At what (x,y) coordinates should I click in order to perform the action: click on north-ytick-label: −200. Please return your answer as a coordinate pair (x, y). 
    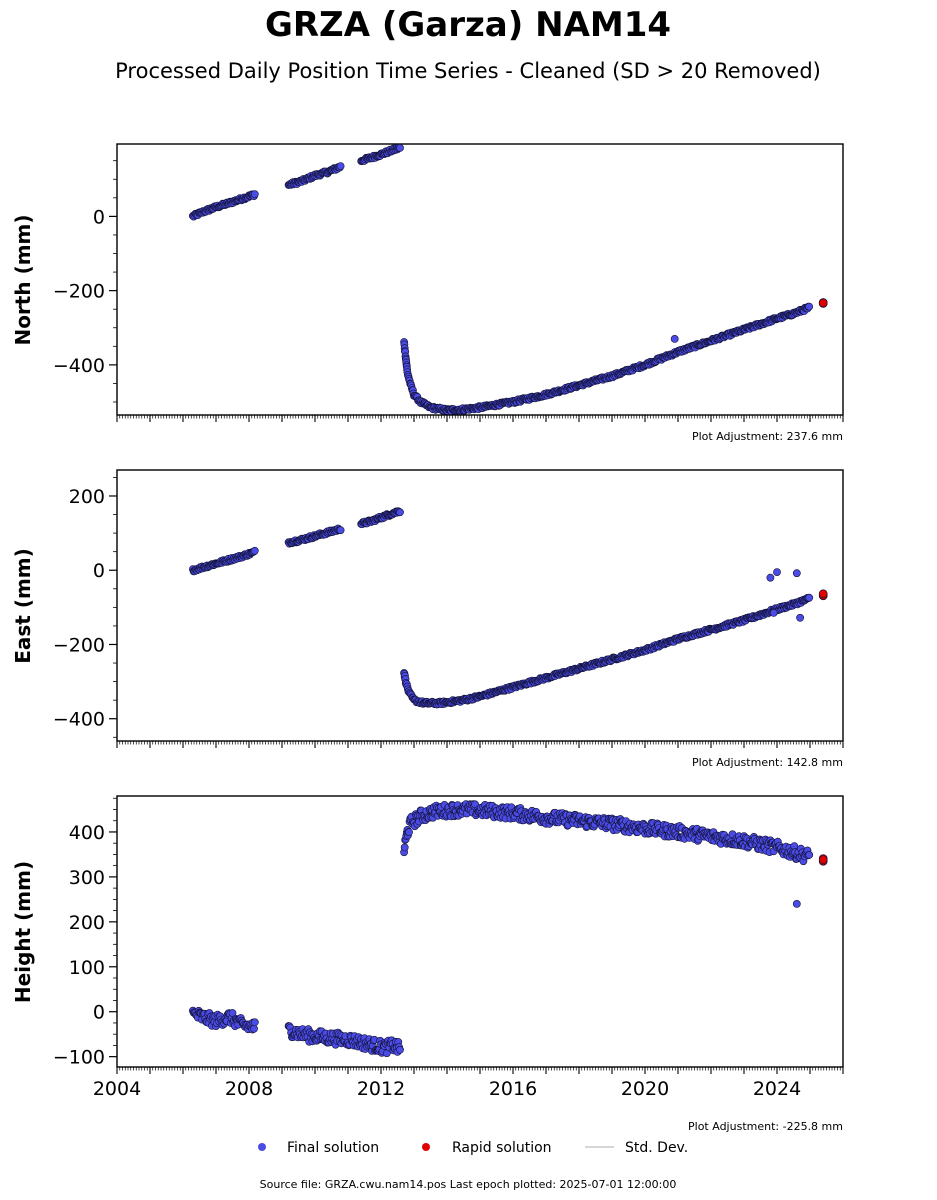
    Looking at the image, I should click on (79, 292).